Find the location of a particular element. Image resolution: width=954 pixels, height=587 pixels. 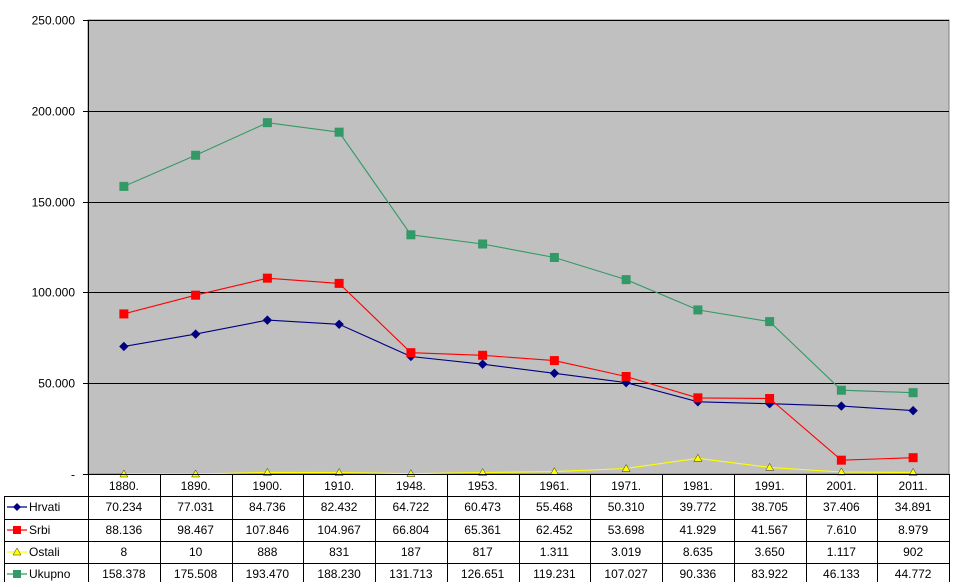

table-cell-value: 84.736 is located at coordinates (267, 507).